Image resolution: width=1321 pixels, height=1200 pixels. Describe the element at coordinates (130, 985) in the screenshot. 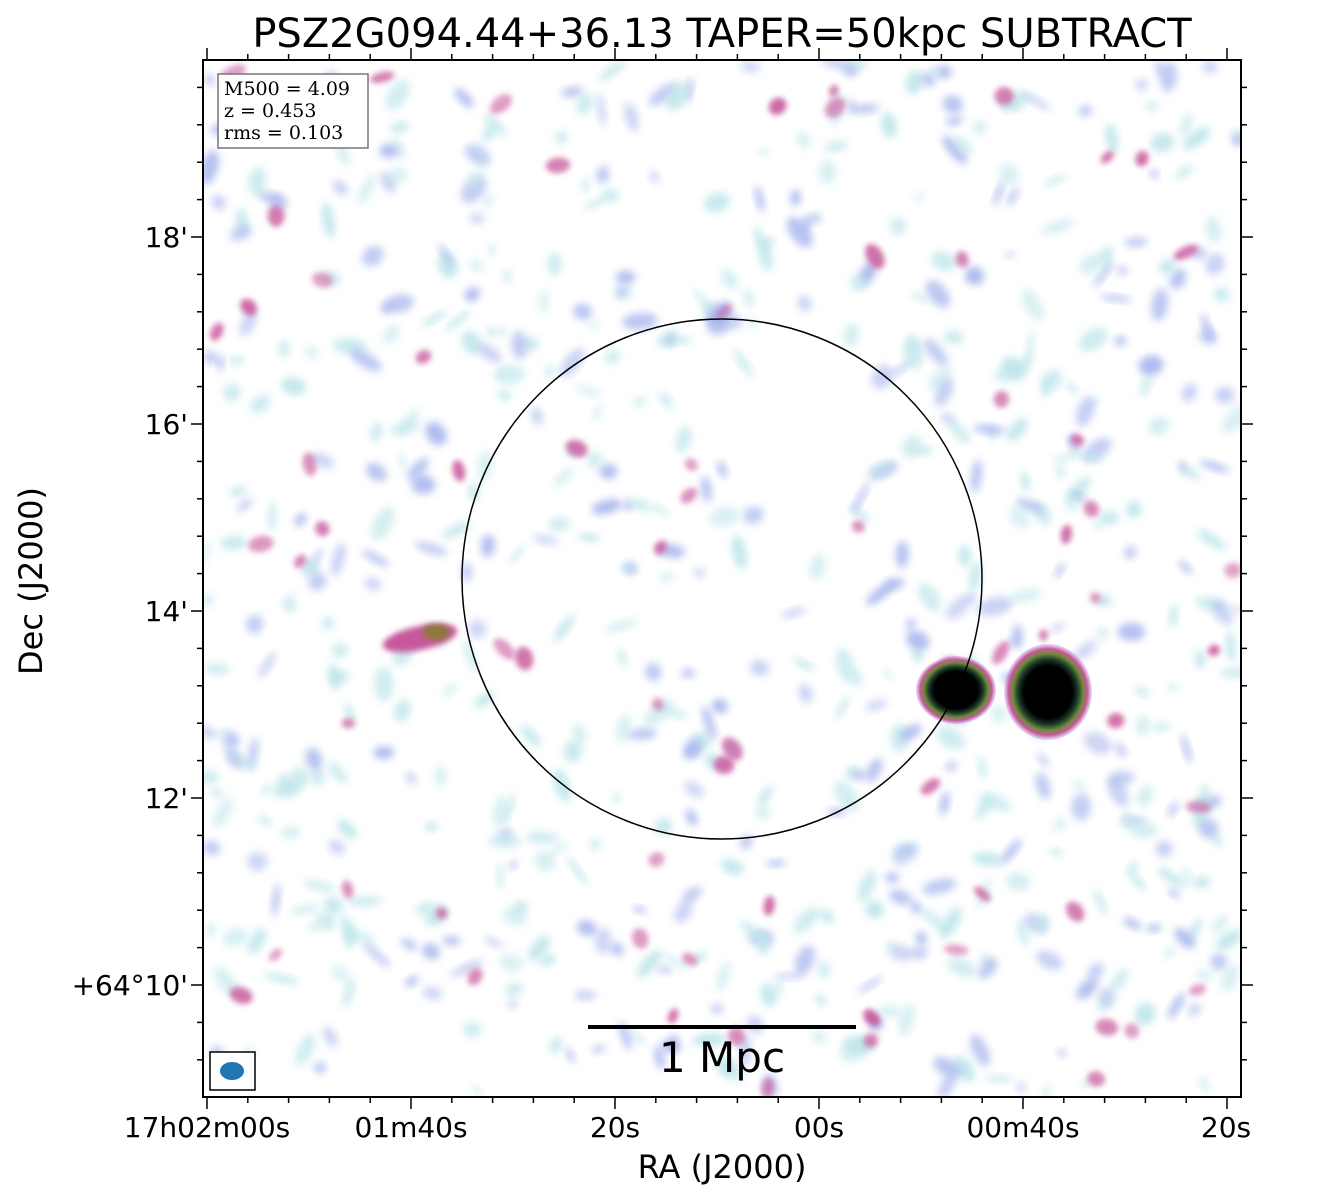

I see `y-tick-label: +64°10'` at that location.